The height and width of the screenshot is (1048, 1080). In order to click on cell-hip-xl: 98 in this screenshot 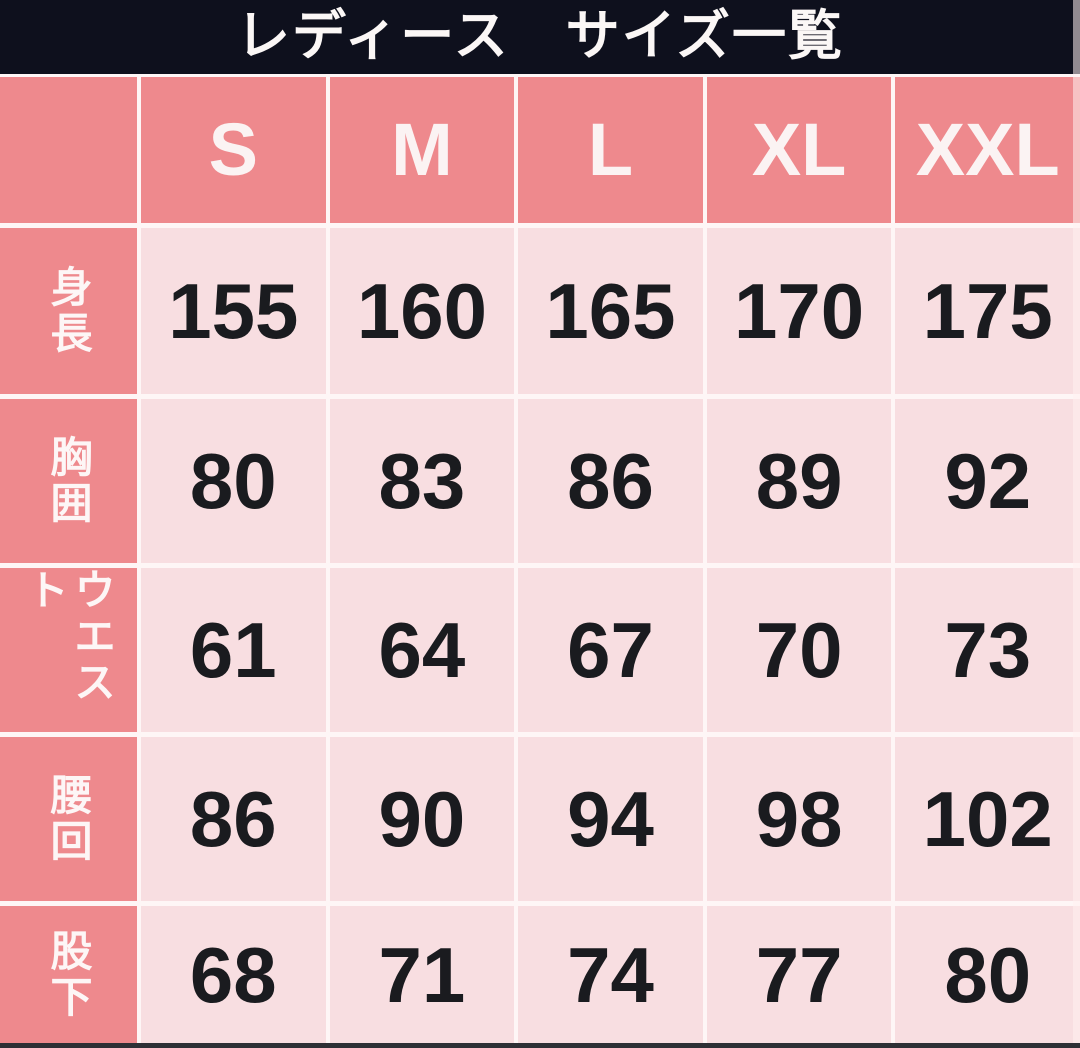, I will do `click(799, 819)`.